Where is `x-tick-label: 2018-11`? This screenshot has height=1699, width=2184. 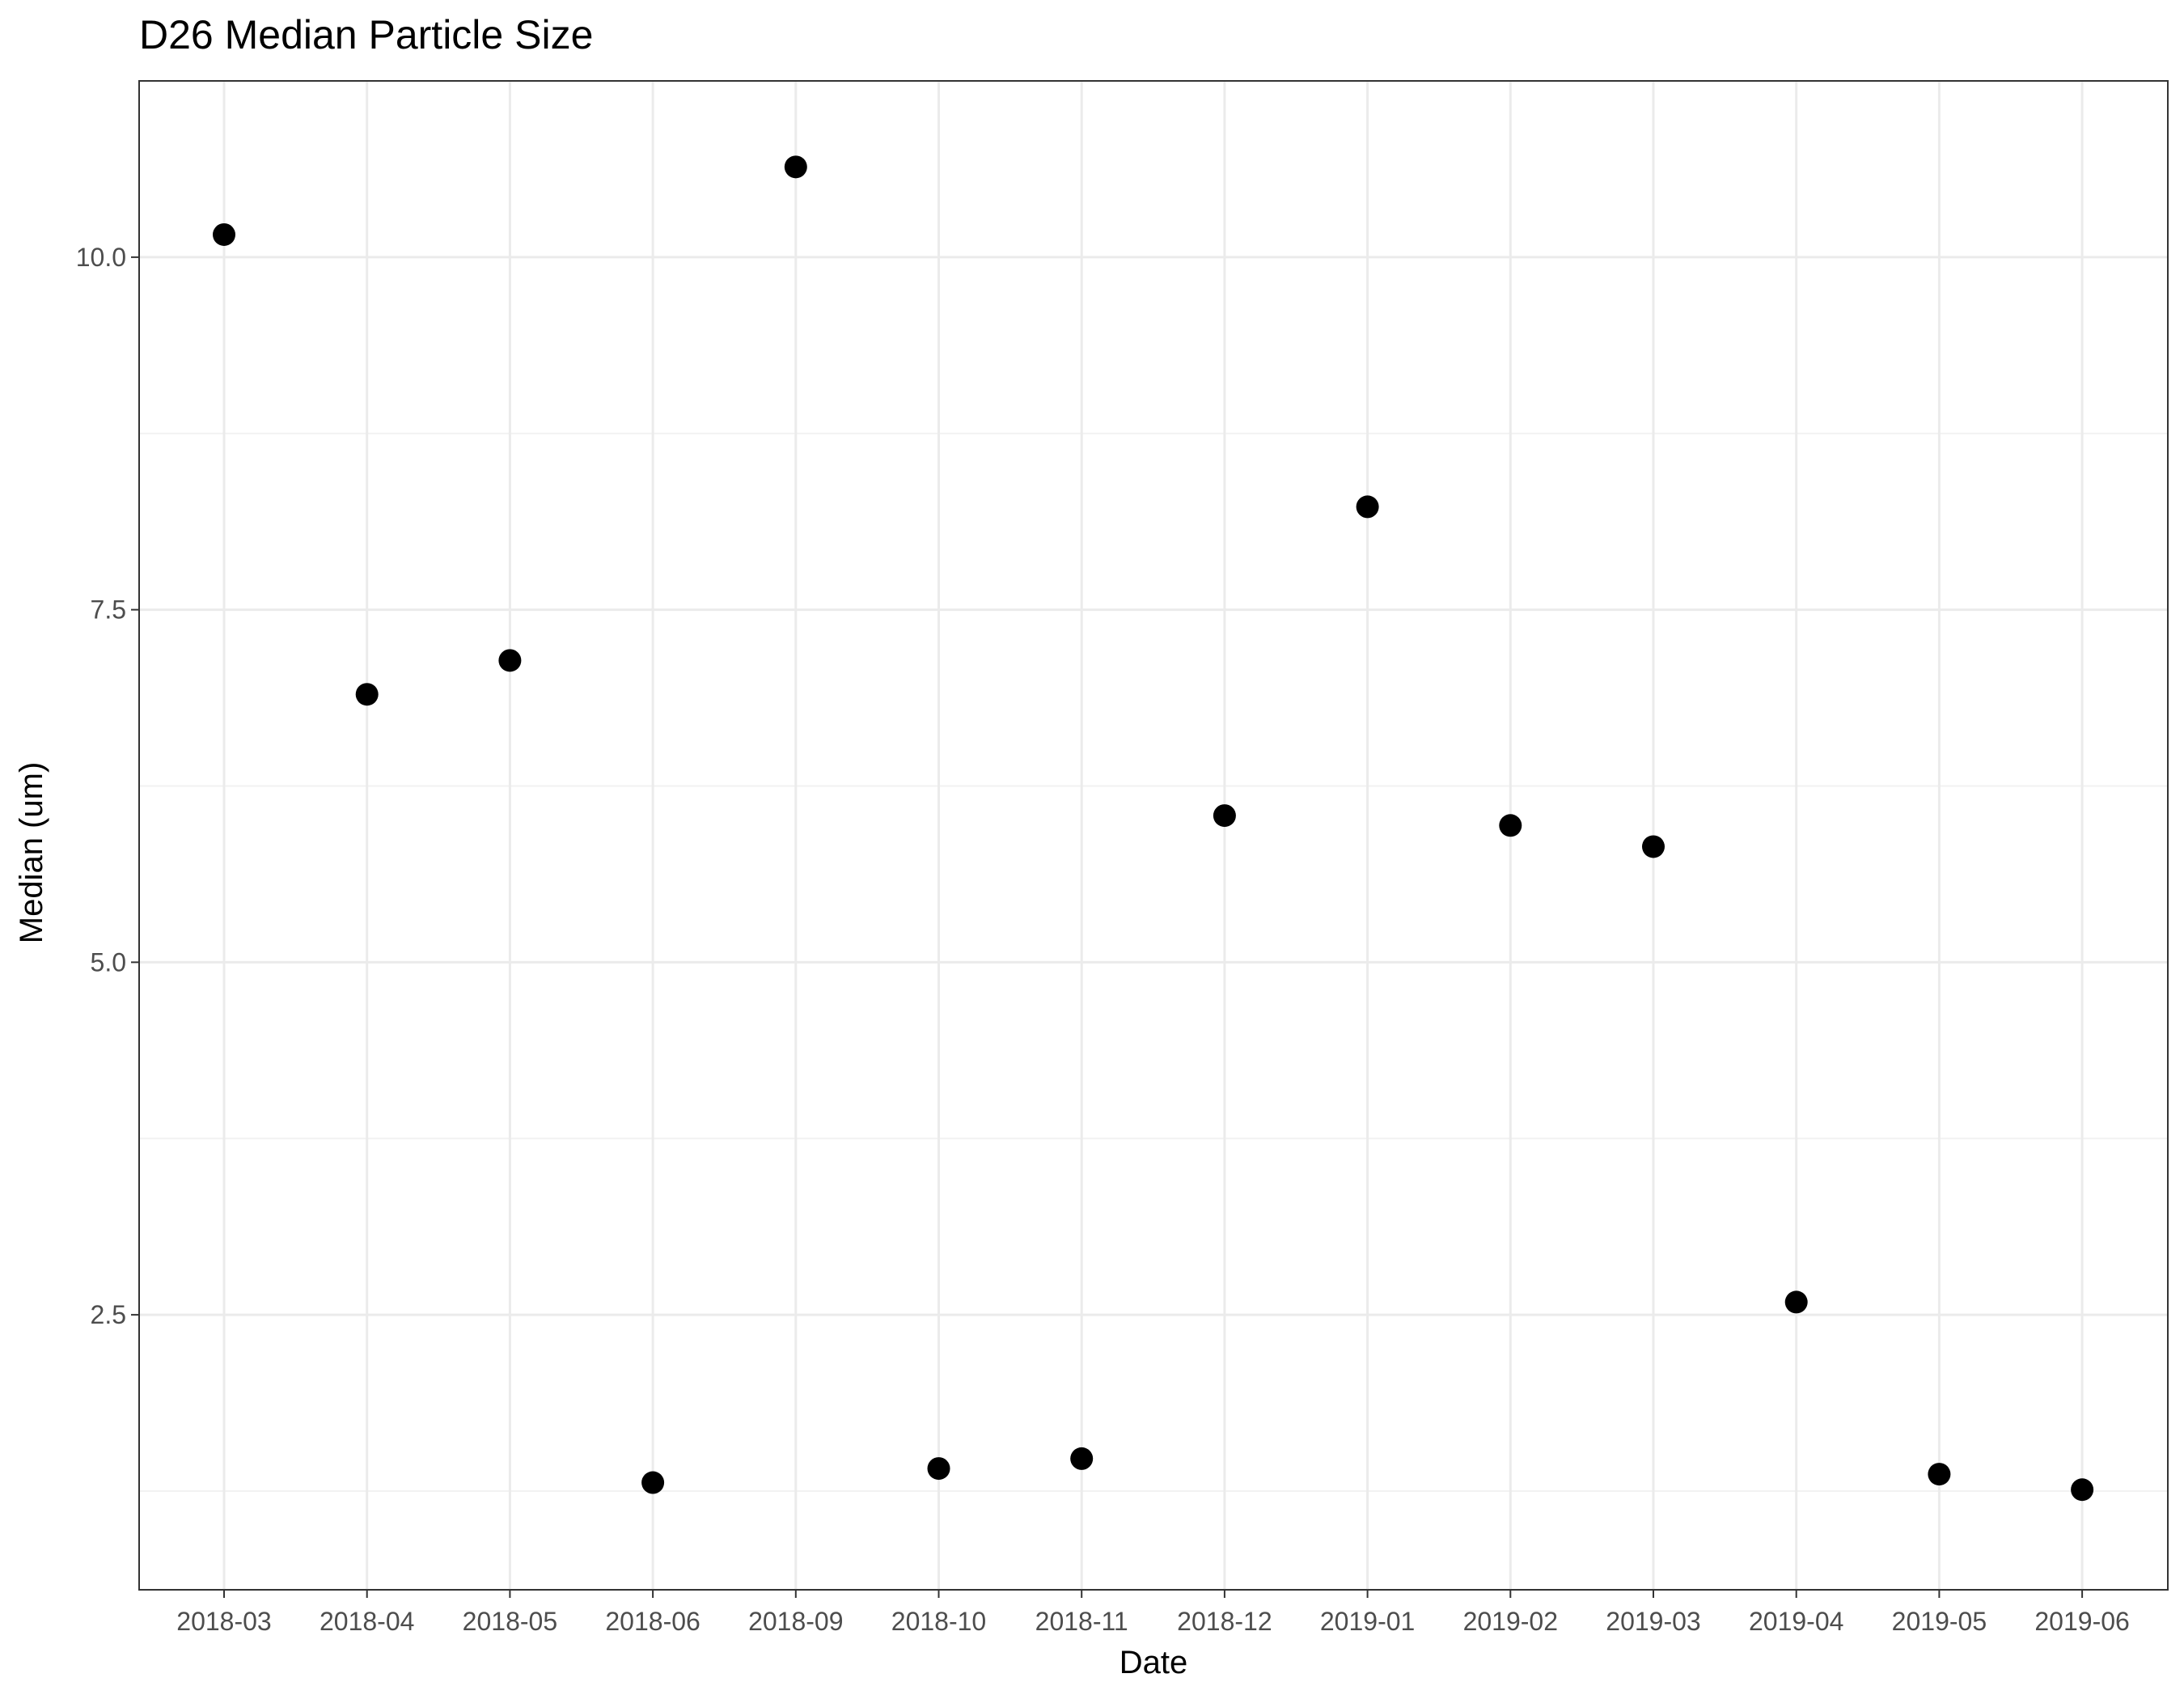
x-tick-label: 2018-11 is located at coordinates (1081, 1621).